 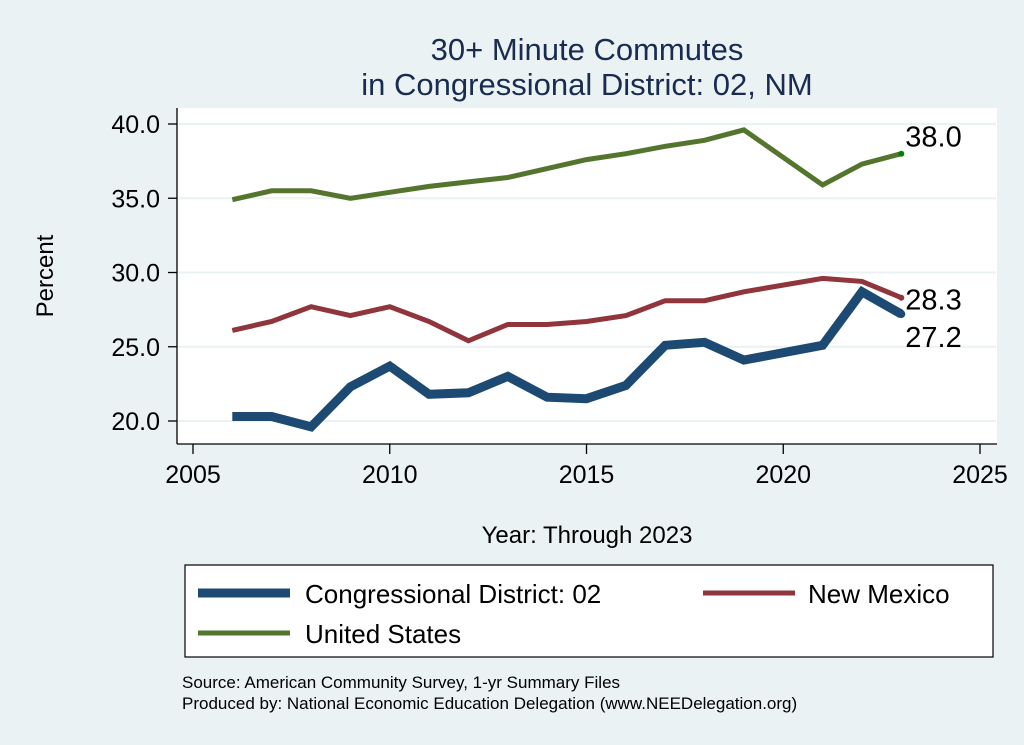 What do you see at coordinates (587, 49) in the screenshot?
I see `chart-title-line-1: 30+ Minute Commutes` at bounding box center [587, 49].